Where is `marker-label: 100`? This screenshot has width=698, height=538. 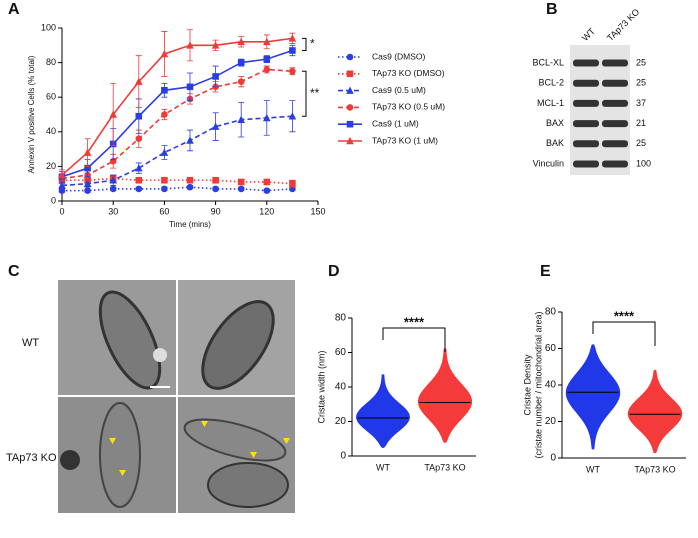 marker-label: 100 is located at coordinates (643, 163).